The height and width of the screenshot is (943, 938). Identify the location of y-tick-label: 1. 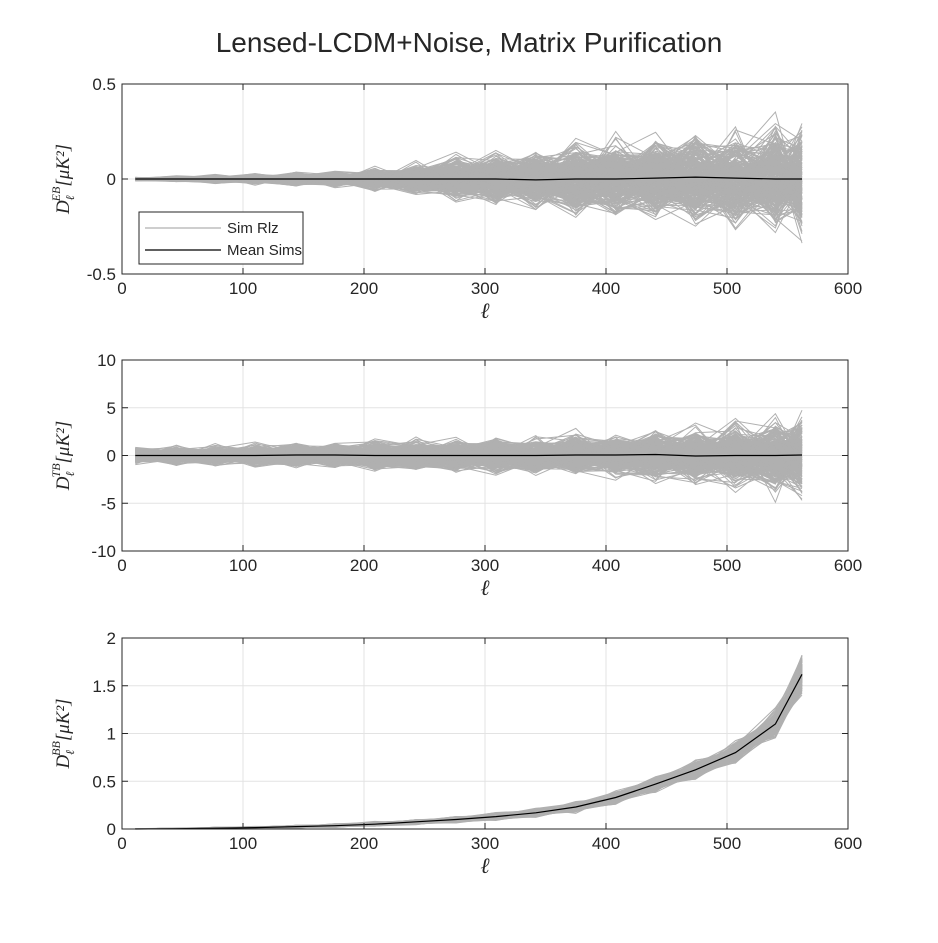
(111, 734).